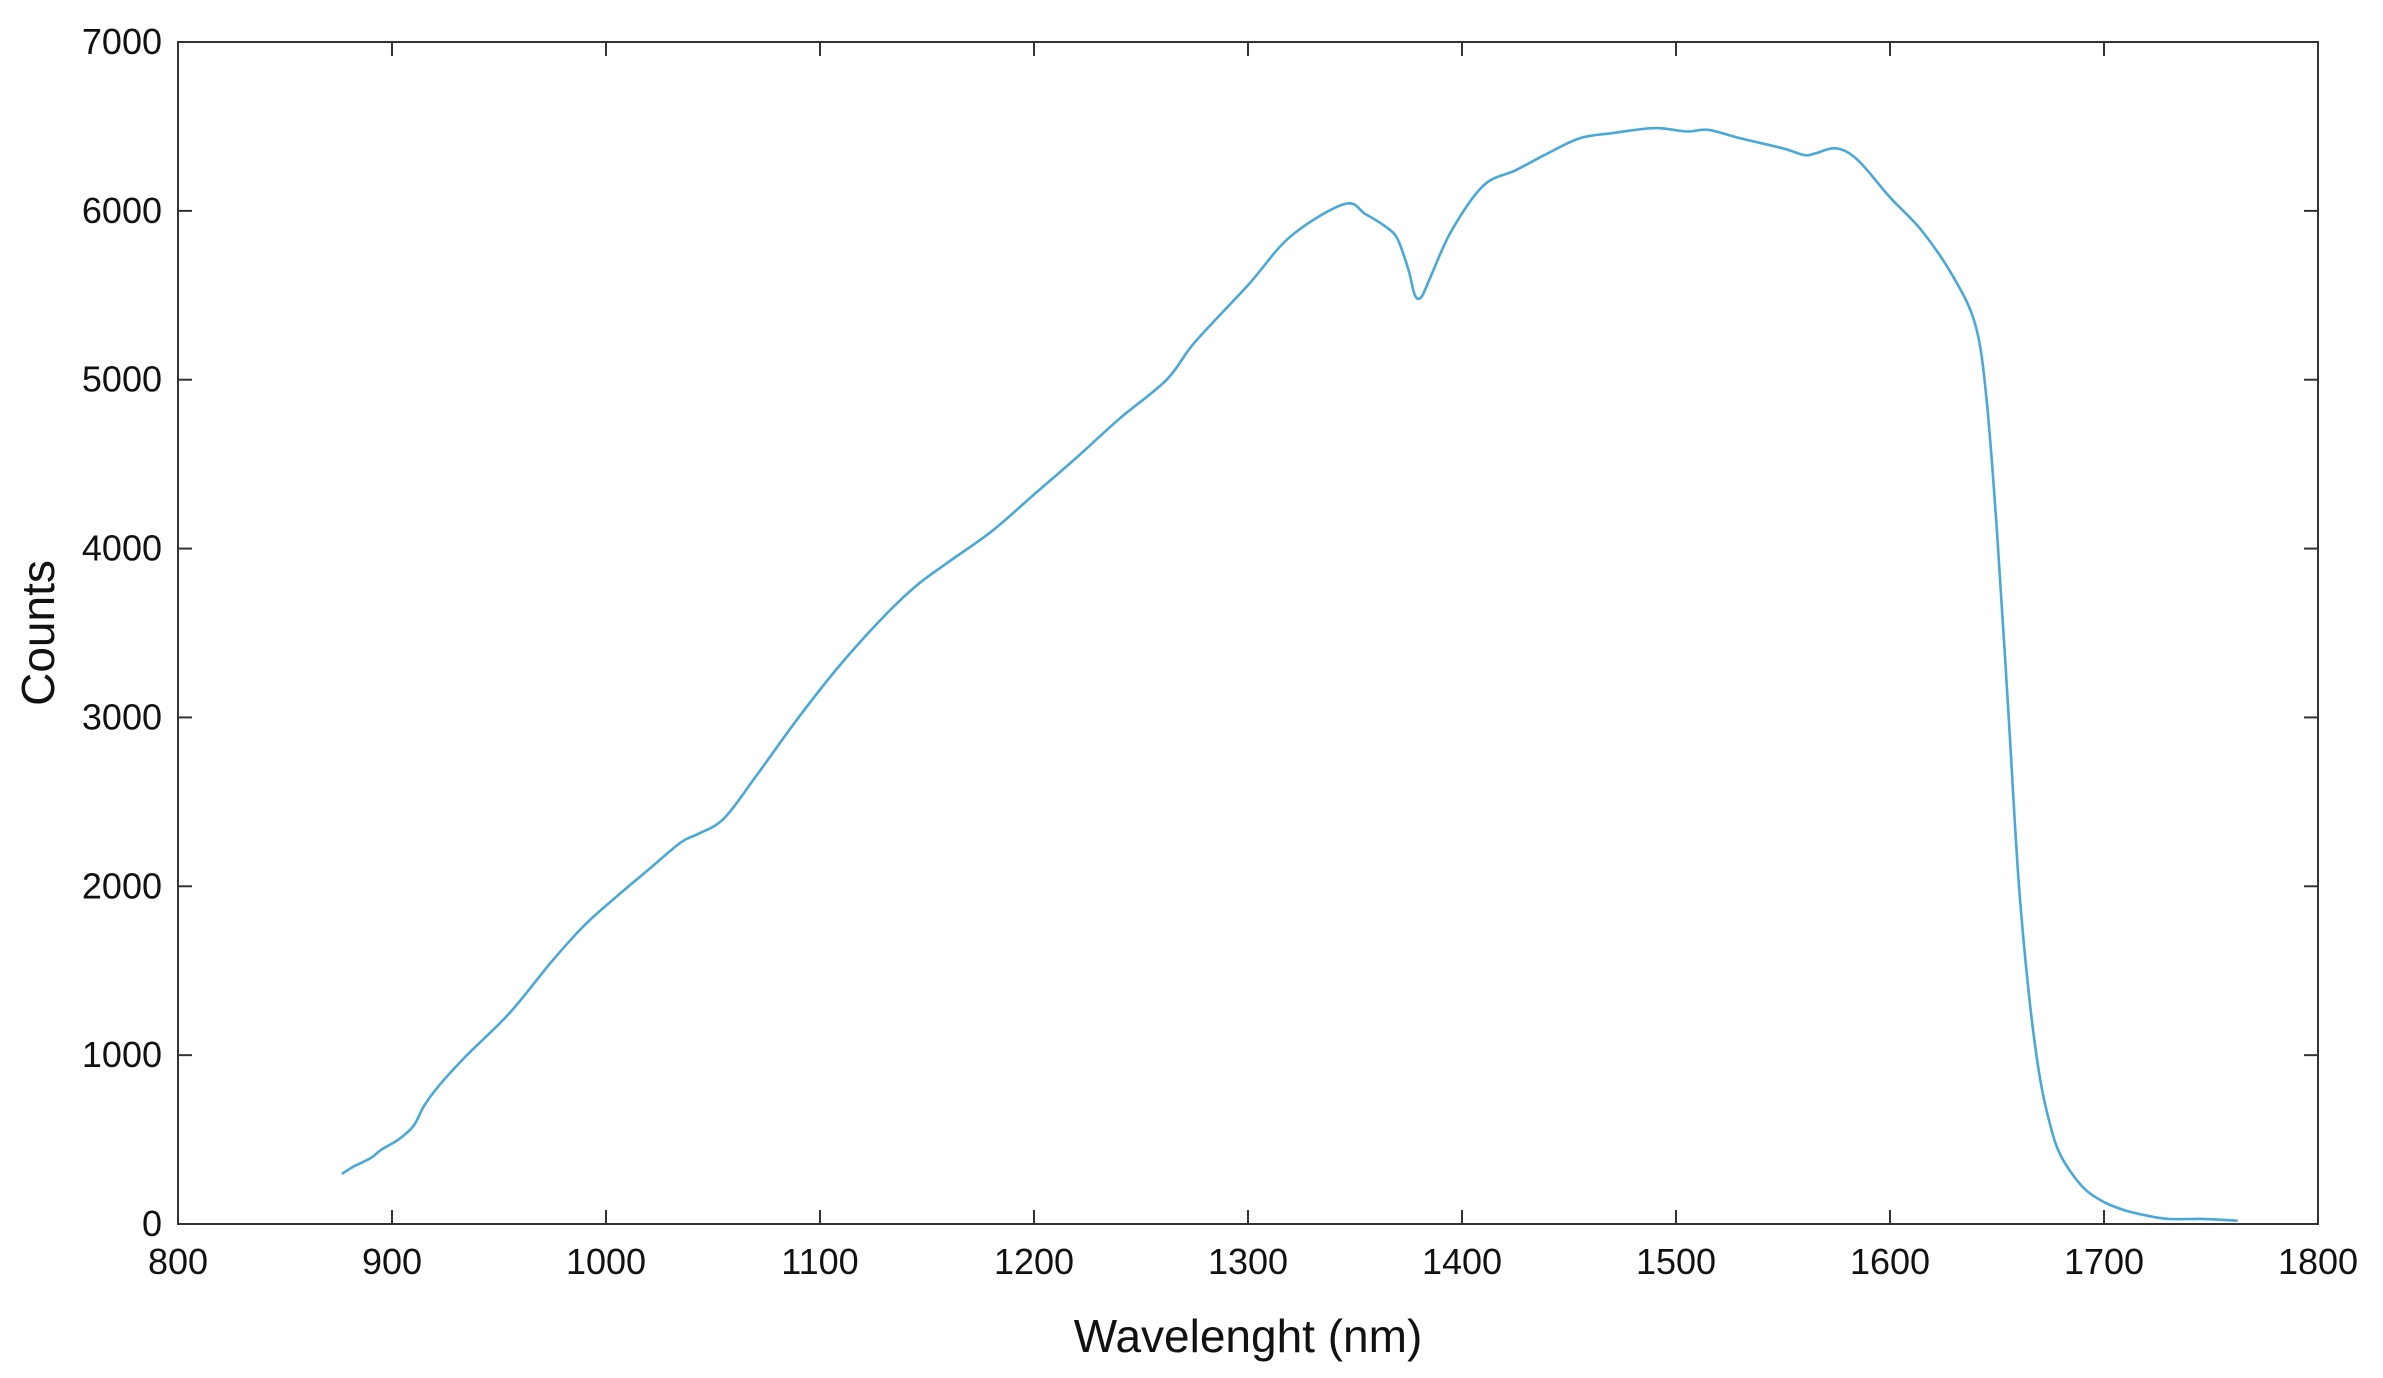 Image resolution: width=2383 pixels, height=1378 pixels. Describe the element at coordinates (122, 379) in the screenshot. I see `y-tick-label: 5000` at that location.